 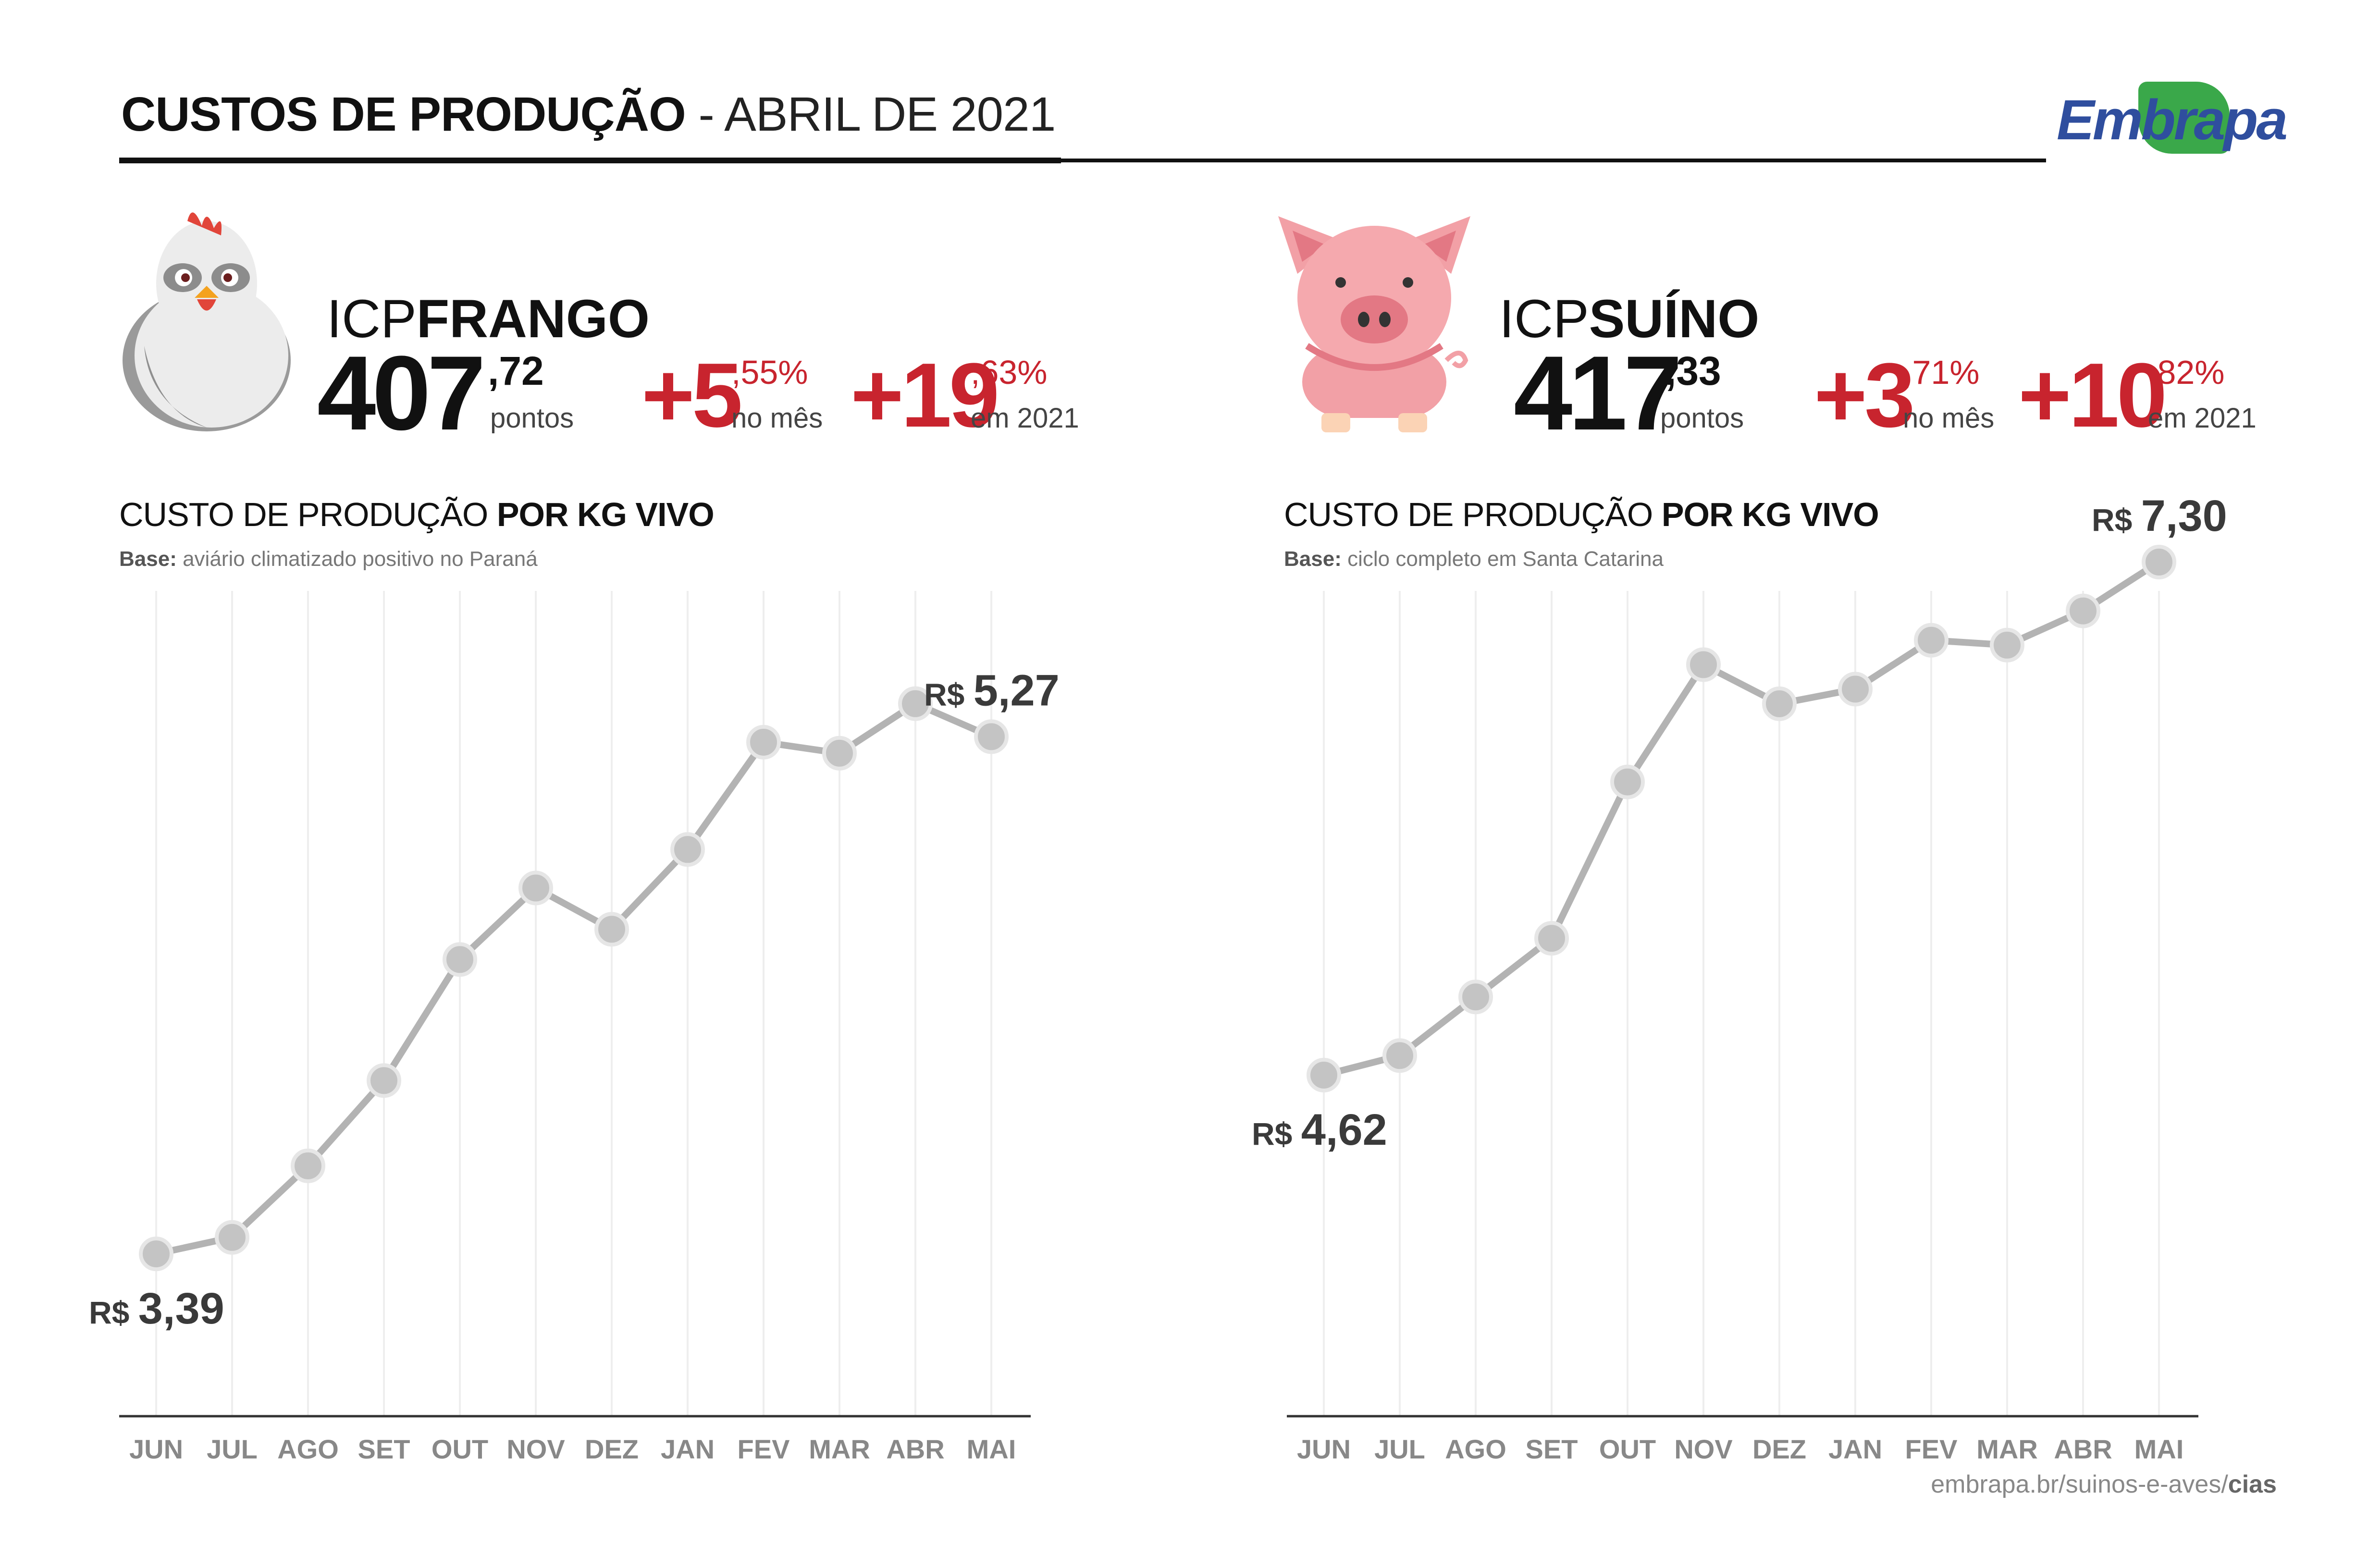 I want to click on page-title: CUSTOS DE PRODUÇÃO - ABRIL DE 2021, so click(x=588, y=114).